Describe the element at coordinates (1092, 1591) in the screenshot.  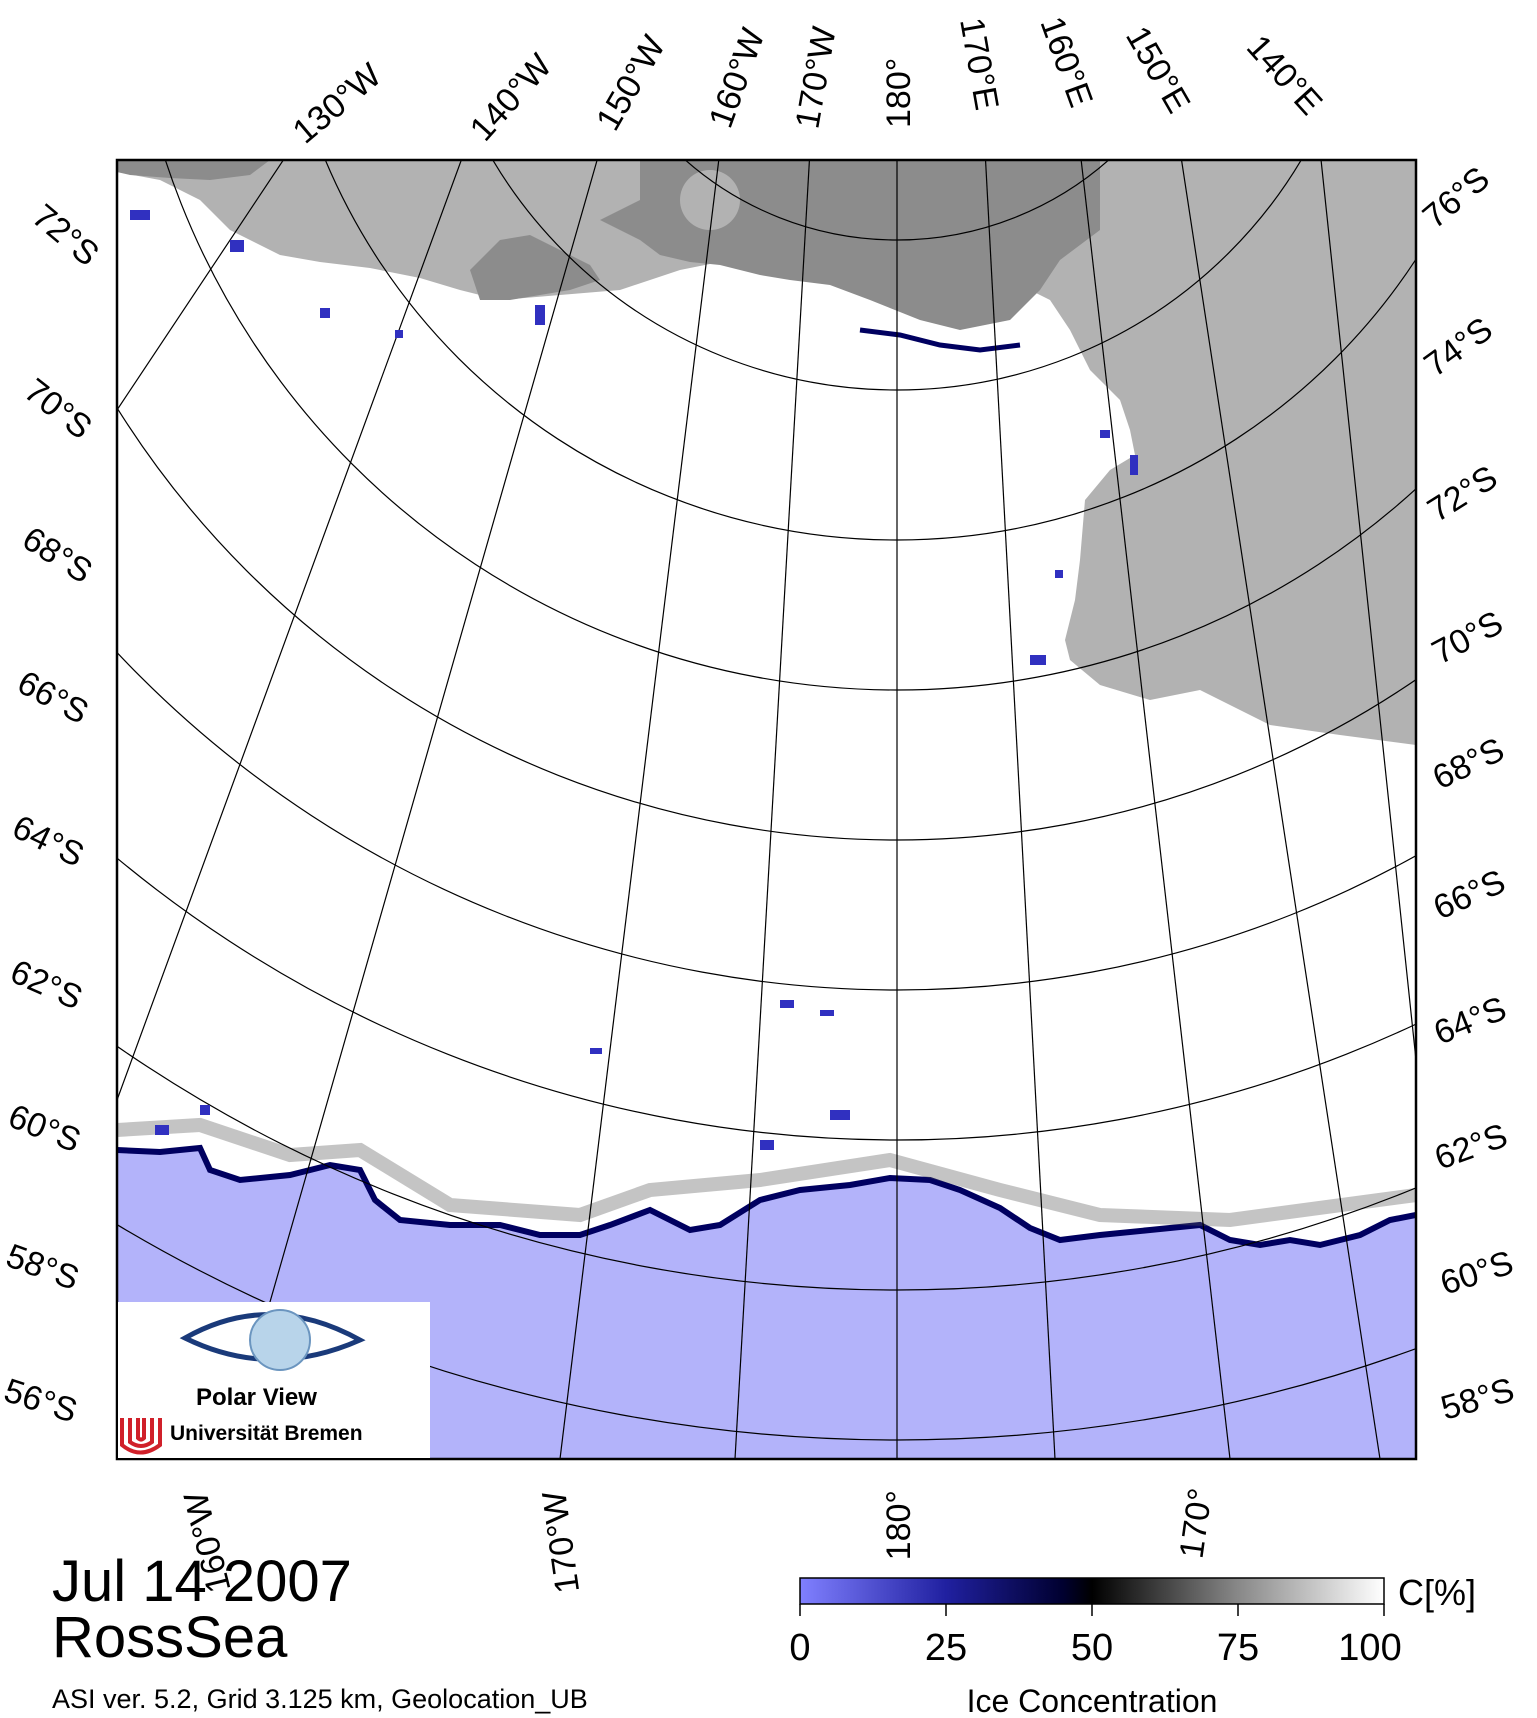
I see `colorbar-gradient` at that location.